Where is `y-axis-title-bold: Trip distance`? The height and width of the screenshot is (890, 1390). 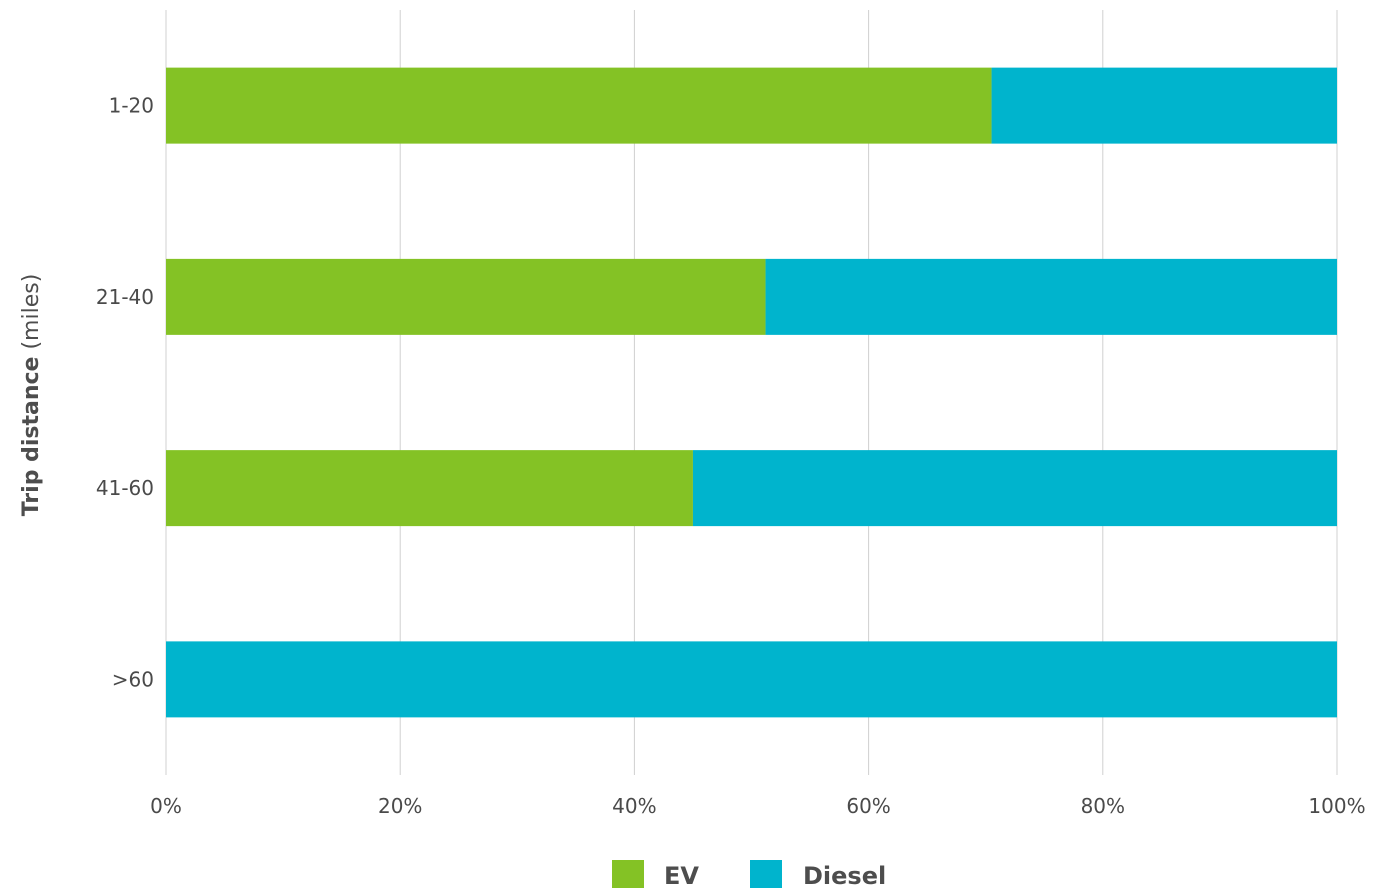
y-axis-title-bold: Trip distance is located at coordinates (31, 437).